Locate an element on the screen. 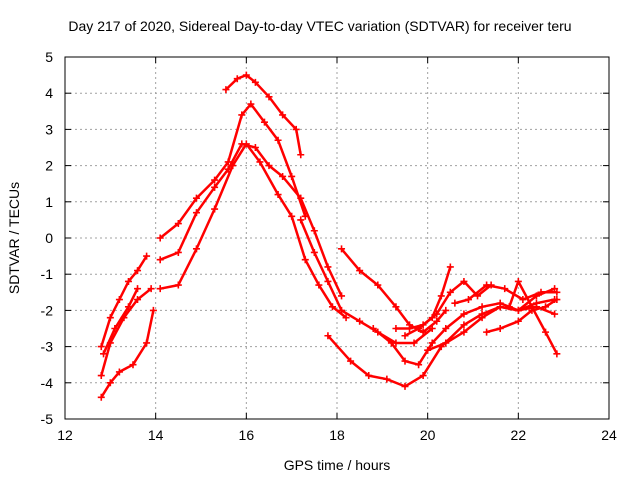 This screenshot has height=480, width=640. series-track-p is located at coordinates (506, 294).